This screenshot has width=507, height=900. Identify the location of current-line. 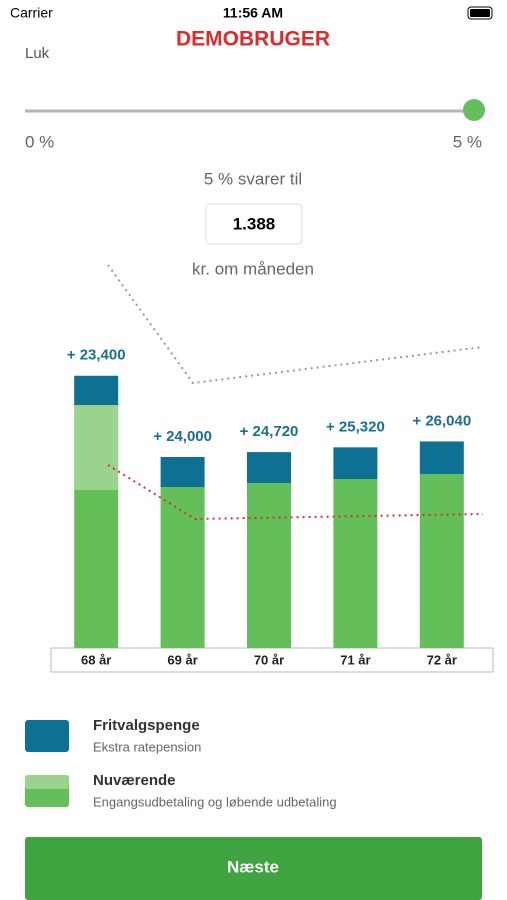
(295, 492).